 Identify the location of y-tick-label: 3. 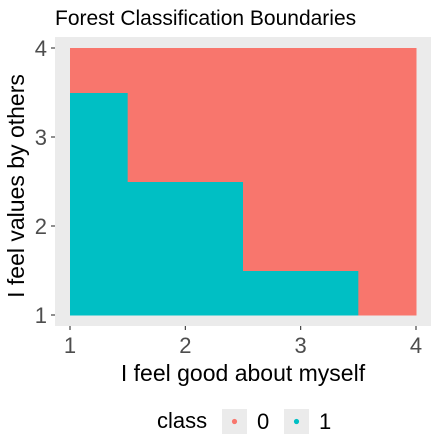
(41, 137).